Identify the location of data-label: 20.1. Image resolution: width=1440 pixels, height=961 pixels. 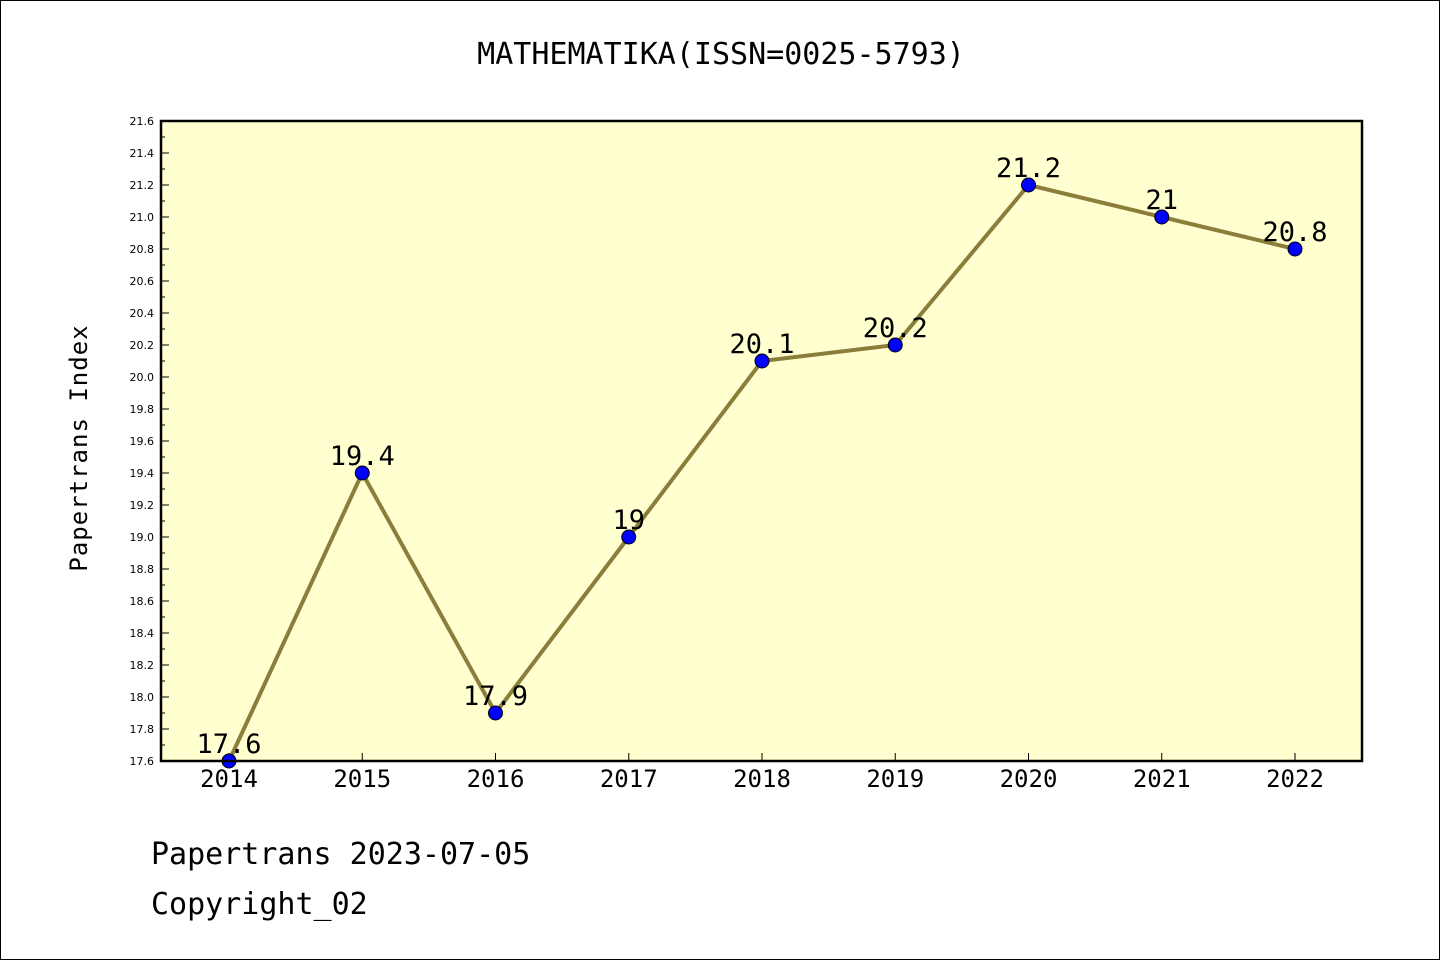
(761, 344).